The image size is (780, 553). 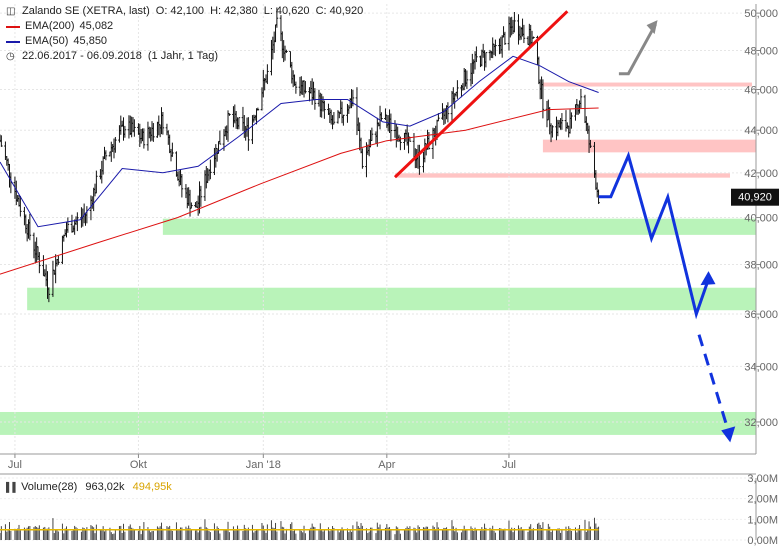 I want to click on legend-ema200-value: 45,082, so click(x=96, y=26).